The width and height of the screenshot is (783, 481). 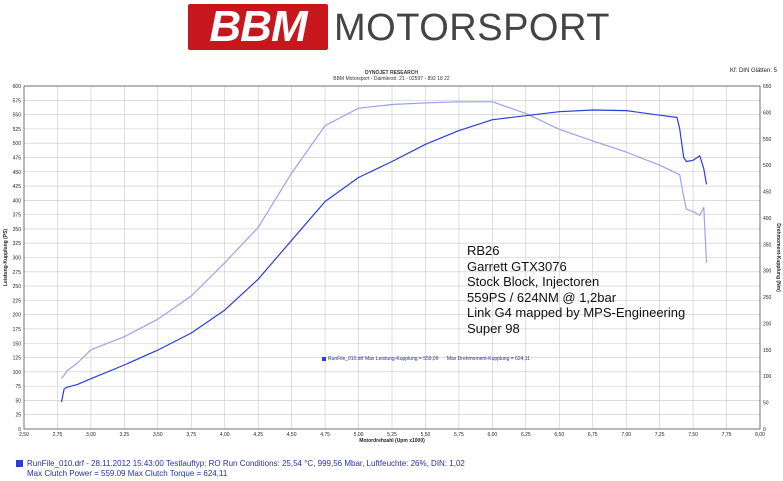 What do you see at coordinates (17, 330) in the screenshot?
I see `left-tick-label: 175` at bounding box center [17, 330].